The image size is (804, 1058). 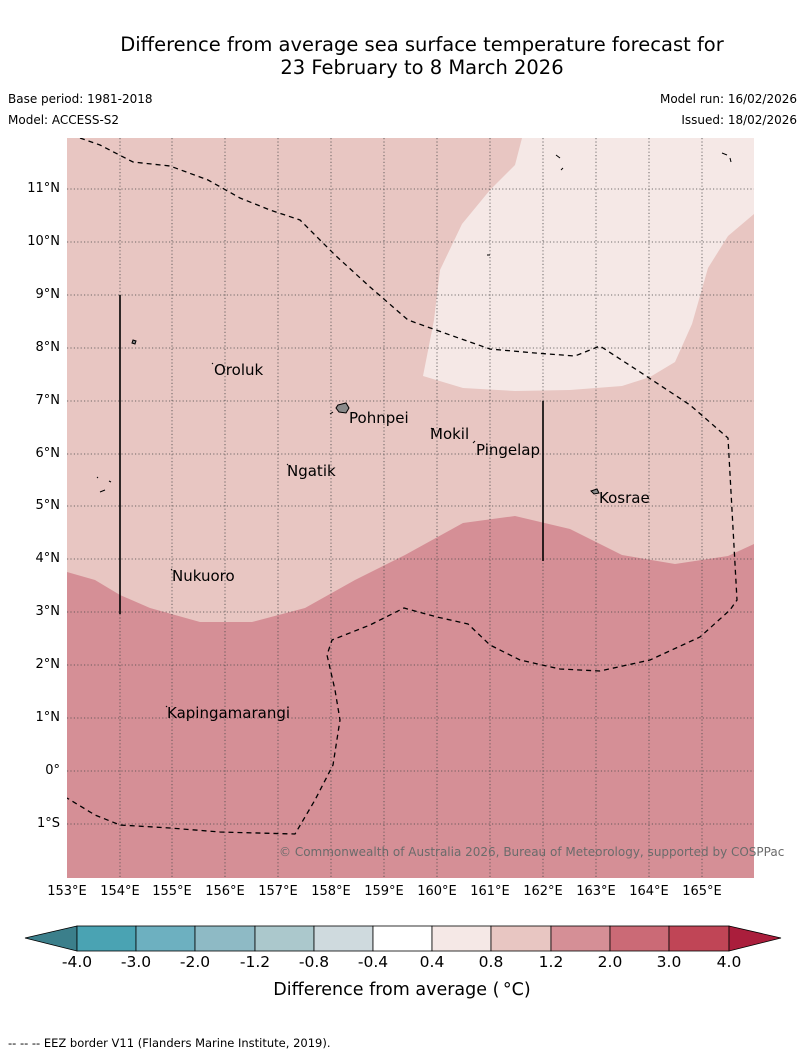 What do you see at coordinates (67, 891) in the screenshot?
I see `lon-label-153e: 153°E` at bounding box center [67, 891].